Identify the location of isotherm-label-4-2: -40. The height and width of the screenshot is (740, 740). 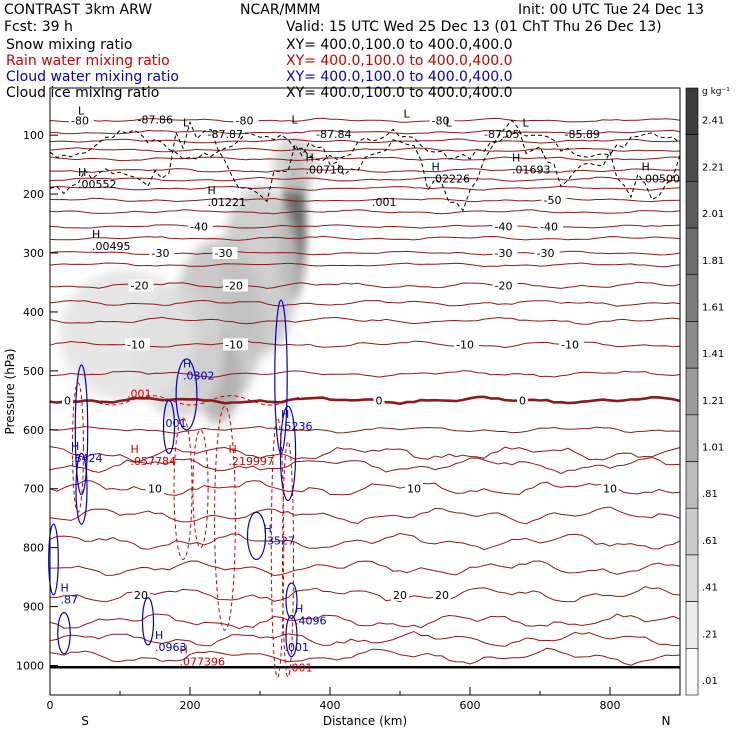
(549, 226).